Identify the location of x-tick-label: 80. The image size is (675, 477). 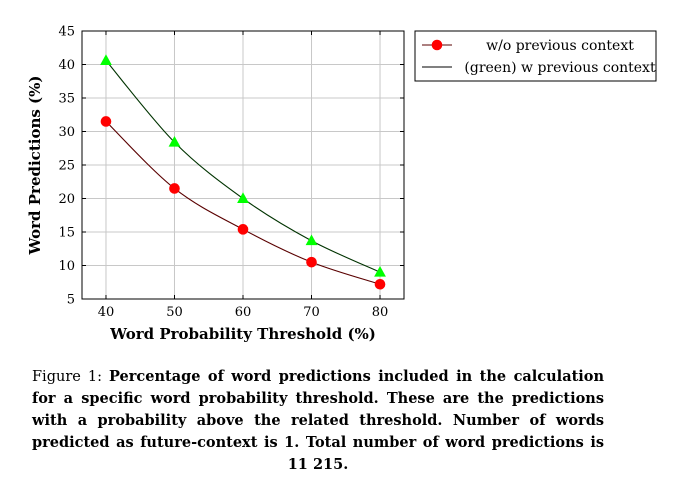
(380, 312).